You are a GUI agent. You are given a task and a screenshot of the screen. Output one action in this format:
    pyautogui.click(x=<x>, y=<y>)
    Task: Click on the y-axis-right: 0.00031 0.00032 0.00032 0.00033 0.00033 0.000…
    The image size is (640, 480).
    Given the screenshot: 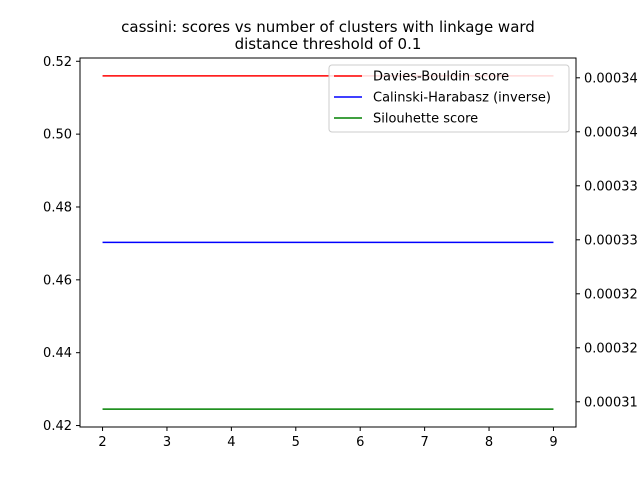 What is the action you would take?
    pyautogui.click(x=607, y=240)
    